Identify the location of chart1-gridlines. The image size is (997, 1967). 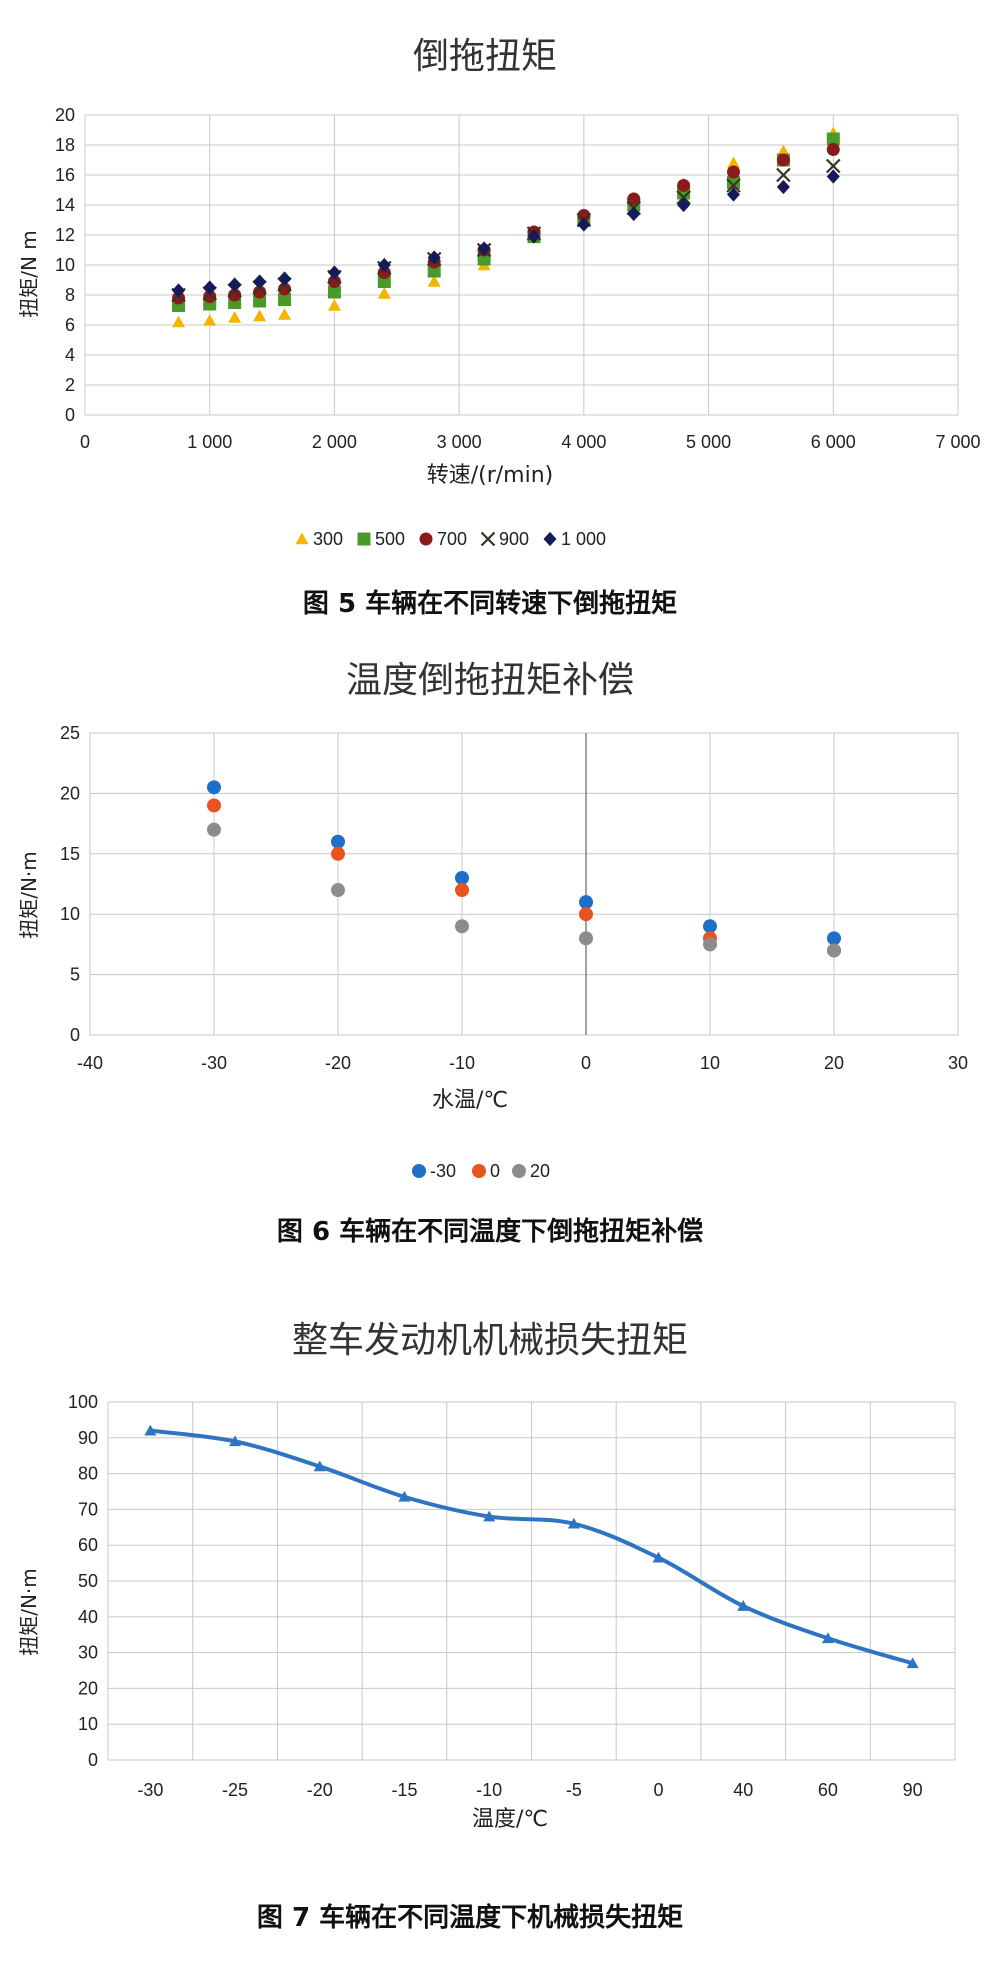
(521, 265).